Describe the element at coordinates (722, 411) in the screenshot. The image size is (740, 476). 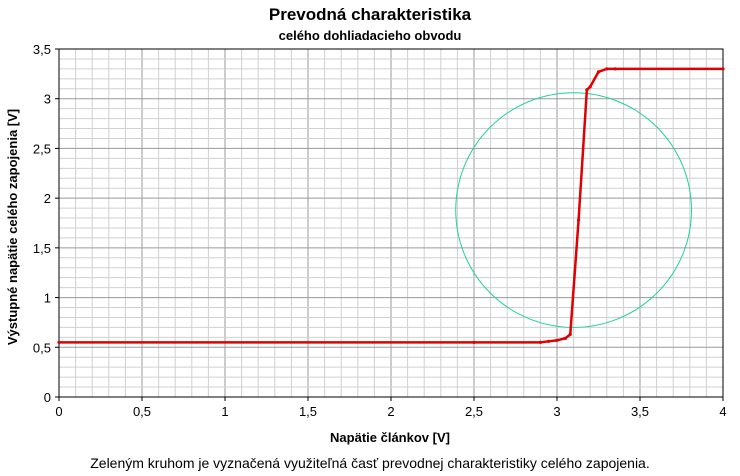
I see `x-tick-label: 4` at that location.